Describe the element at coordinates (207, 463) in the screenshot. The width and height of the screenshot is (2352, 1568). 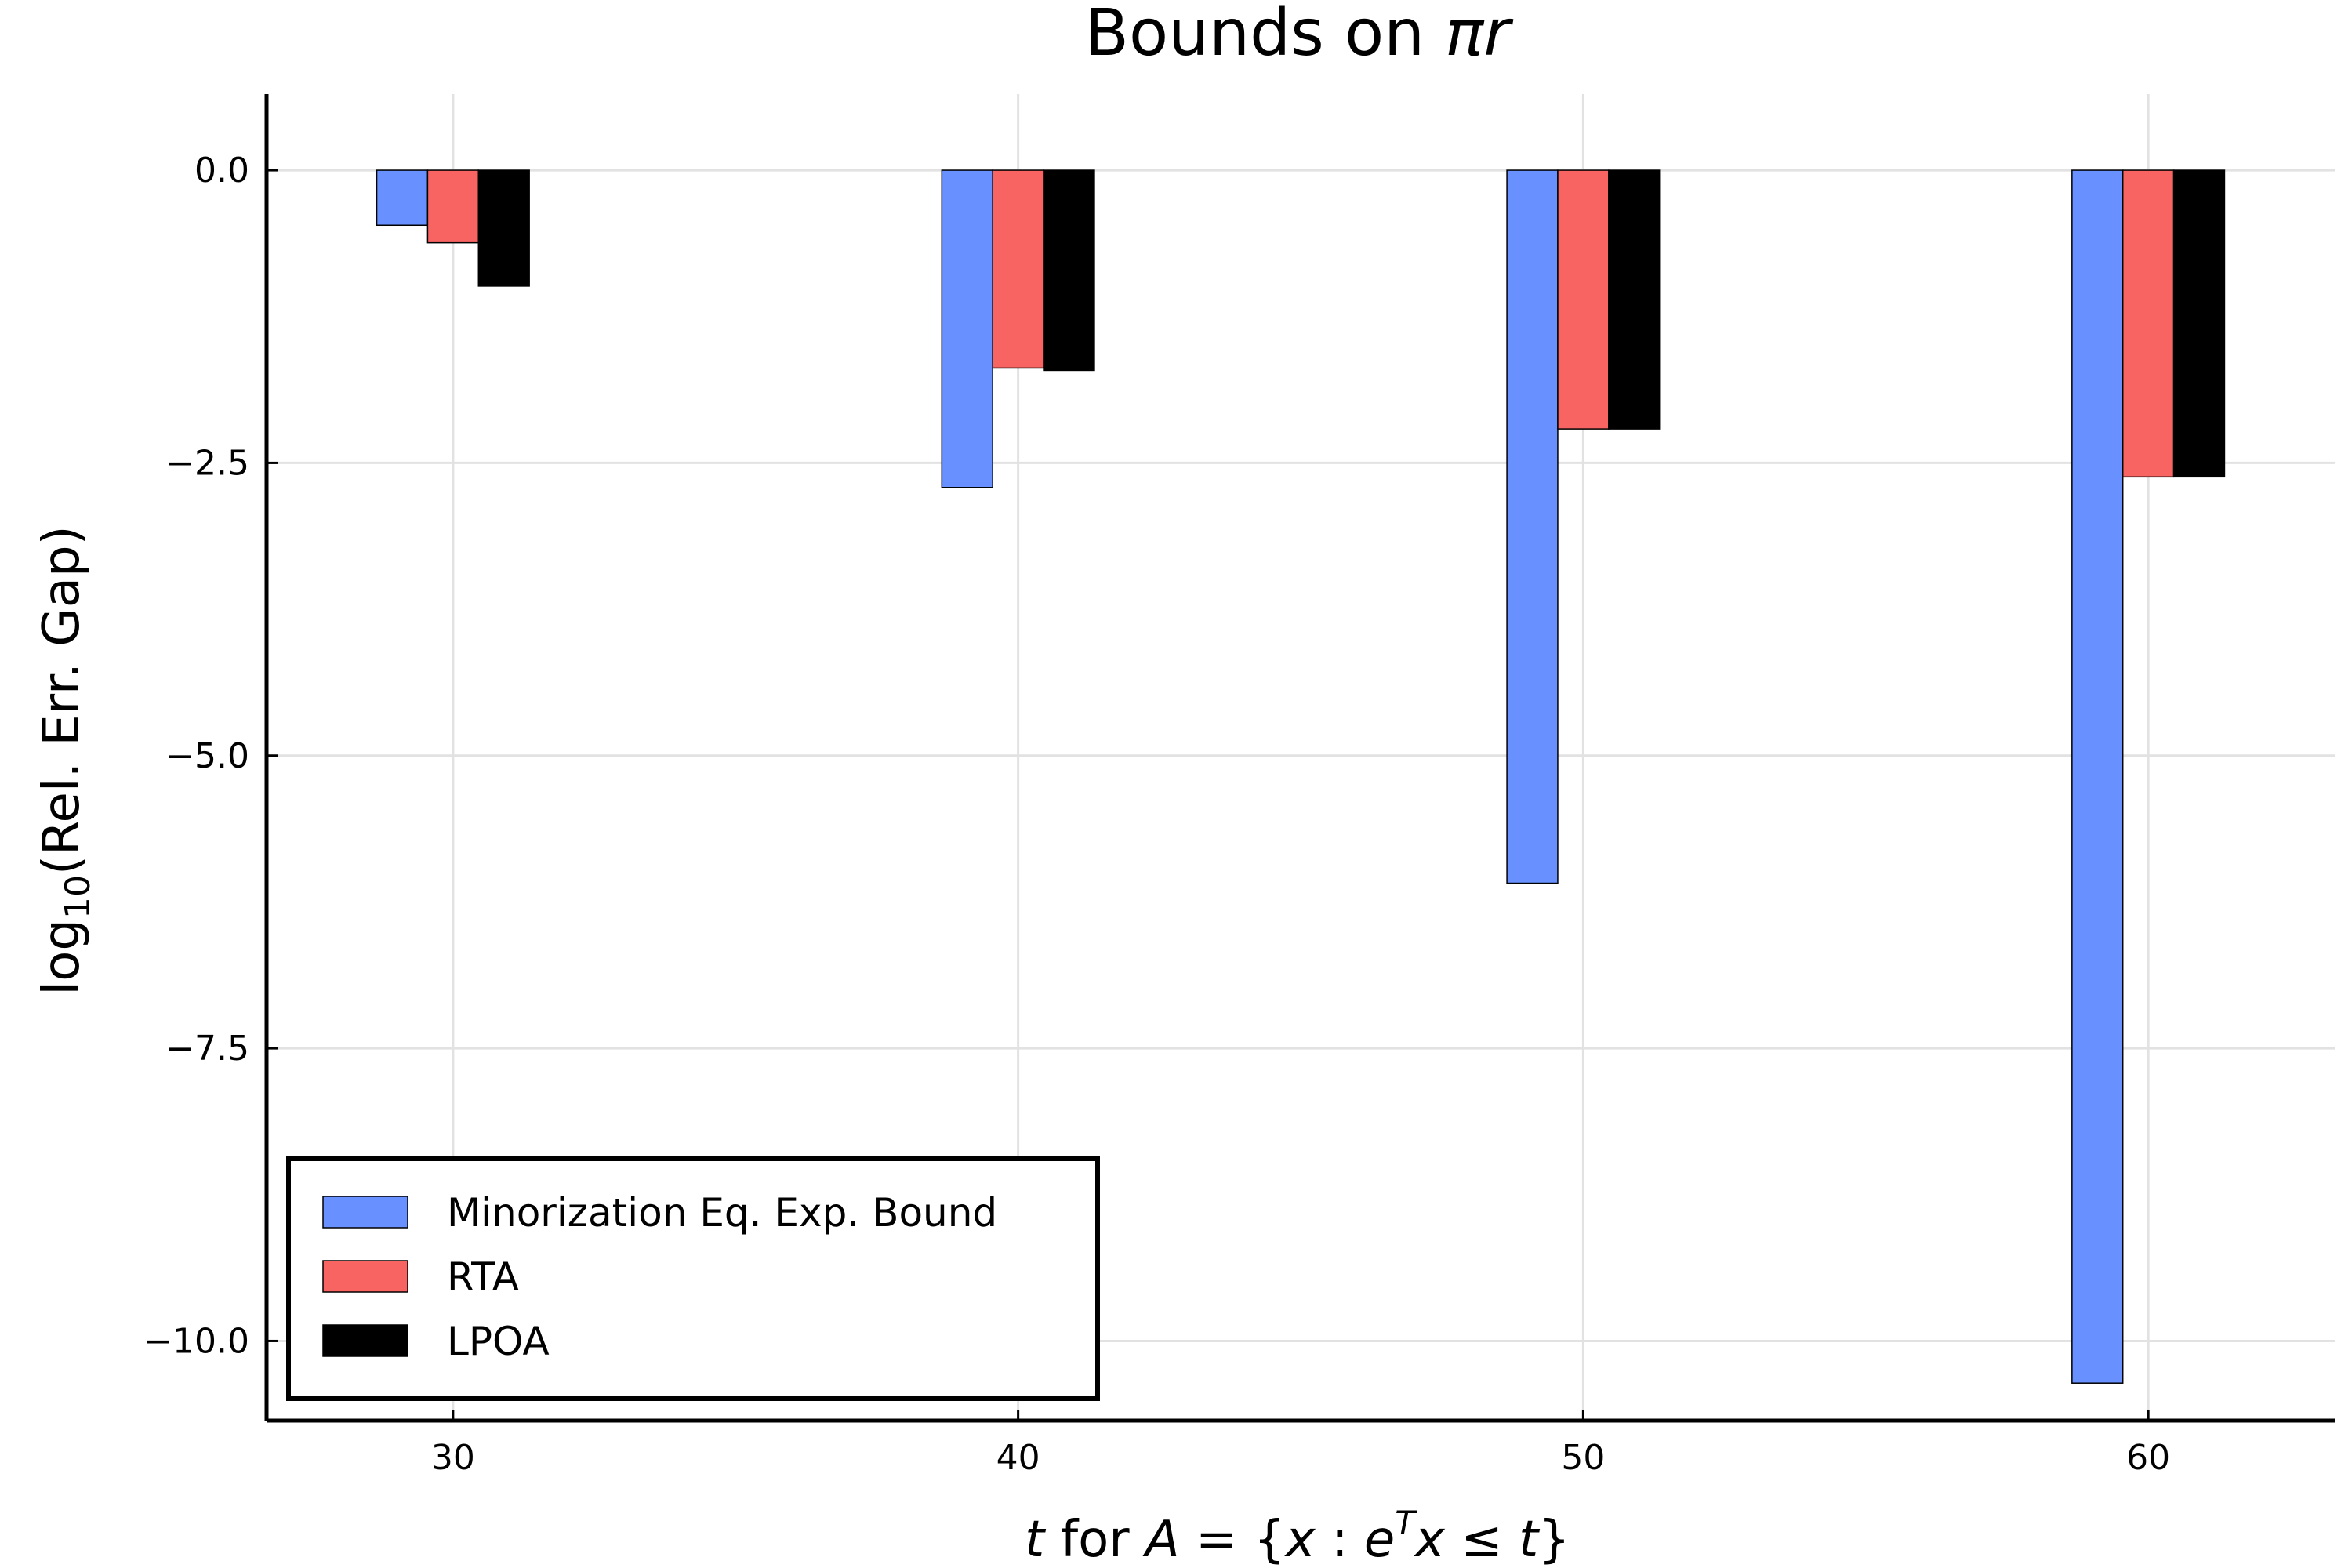
I see `y-tick-label: −2.5` at that location.